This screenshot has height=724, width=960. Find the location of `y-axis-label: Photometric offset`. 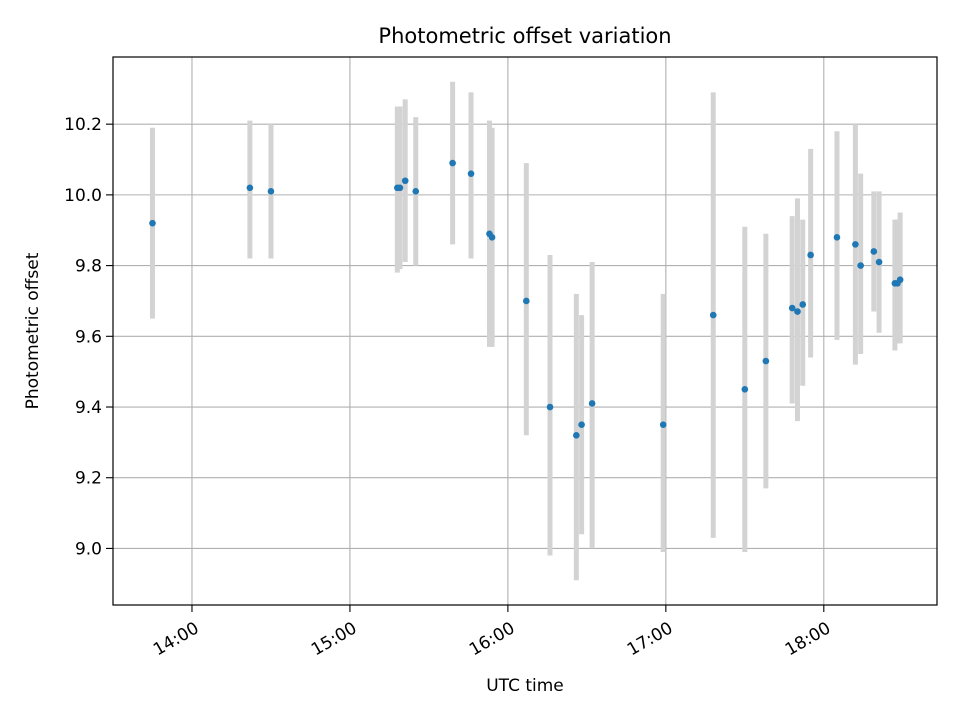

y-axis-label: Photometric offset is located at coordinates (33, 330).